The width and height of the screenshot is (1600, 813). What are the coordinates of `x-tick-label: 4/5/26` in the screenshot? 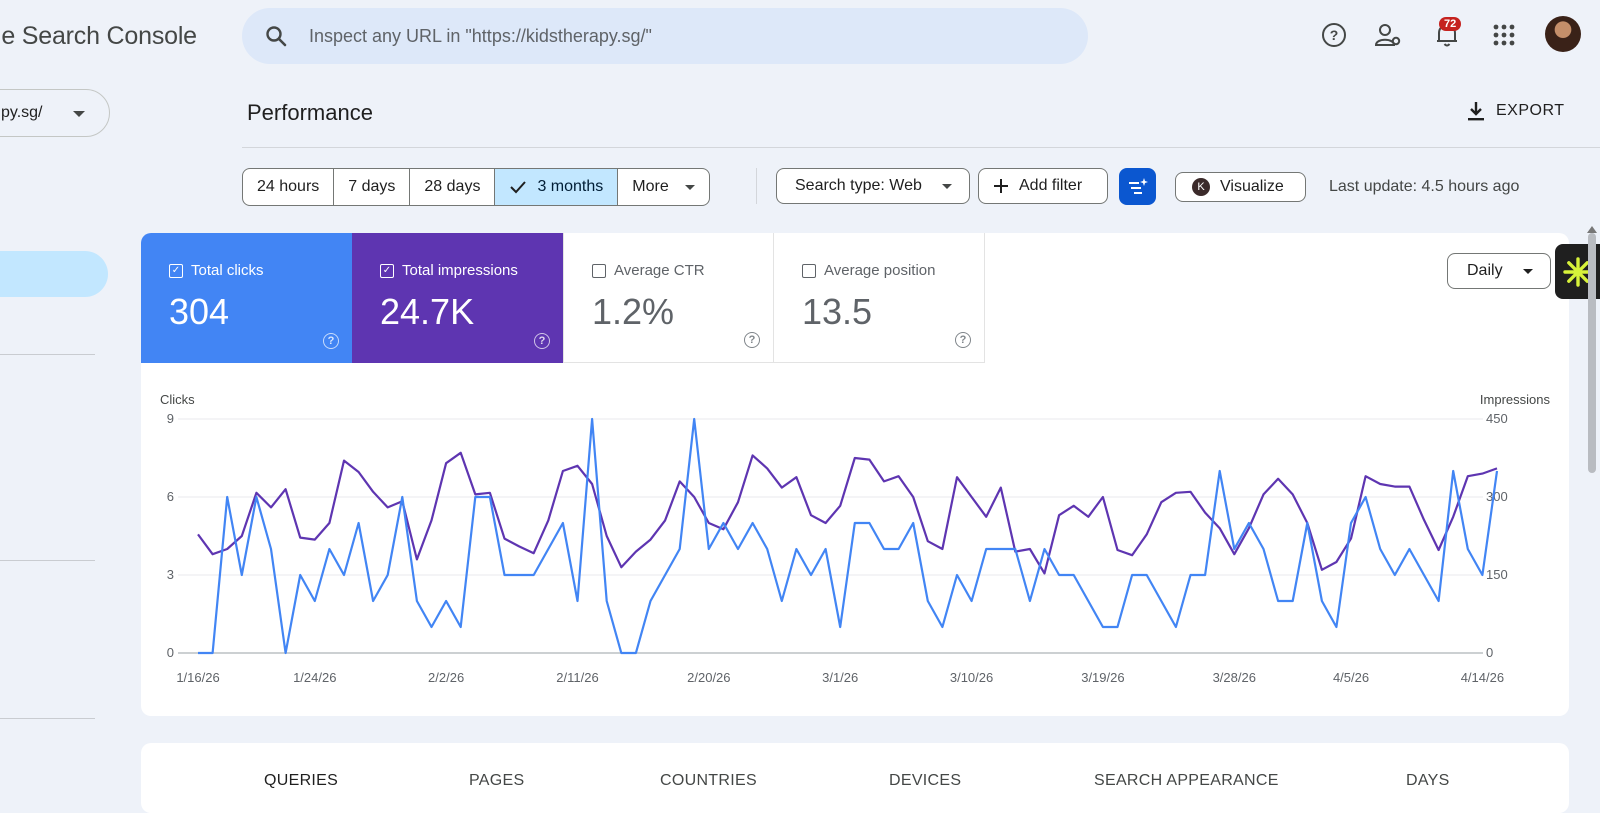 It's located at (1351, 677).